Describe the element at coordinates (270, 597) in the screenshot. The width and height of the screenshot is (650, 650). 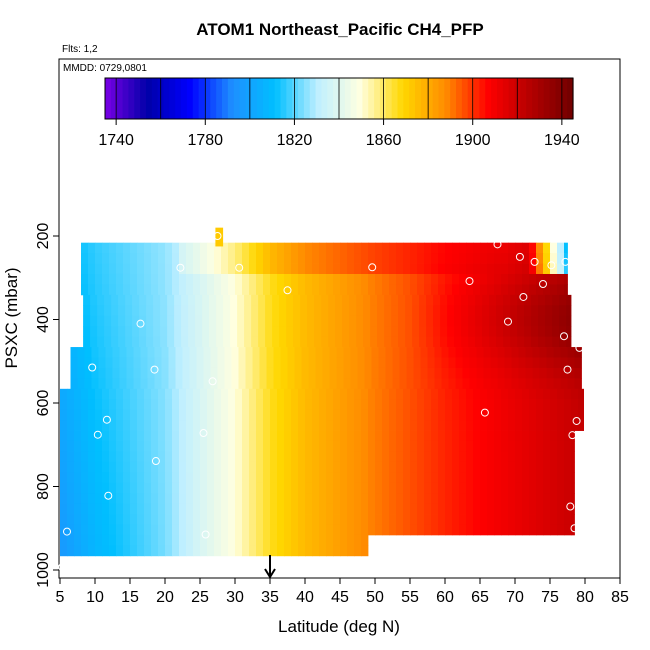
I see `x-tick-label: 35` at that location.